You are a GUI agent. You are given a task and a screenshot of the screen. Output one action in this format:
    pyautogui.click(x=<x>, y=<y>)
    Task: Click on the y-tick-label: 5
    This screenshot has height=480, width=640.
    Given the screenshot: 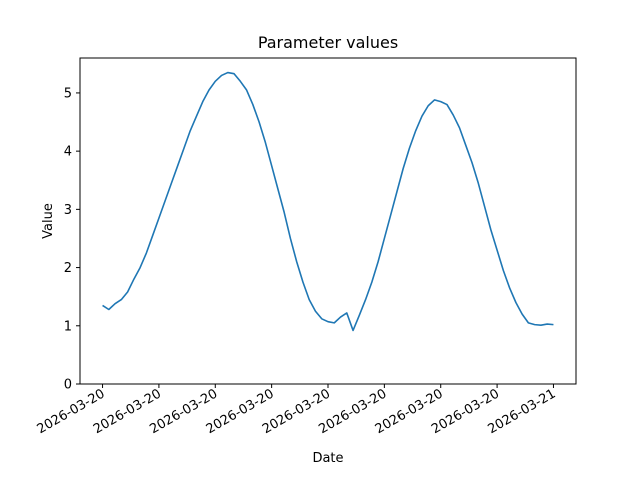 What is the action you would take?
    pyautogui.click(x=68, y=93)
    